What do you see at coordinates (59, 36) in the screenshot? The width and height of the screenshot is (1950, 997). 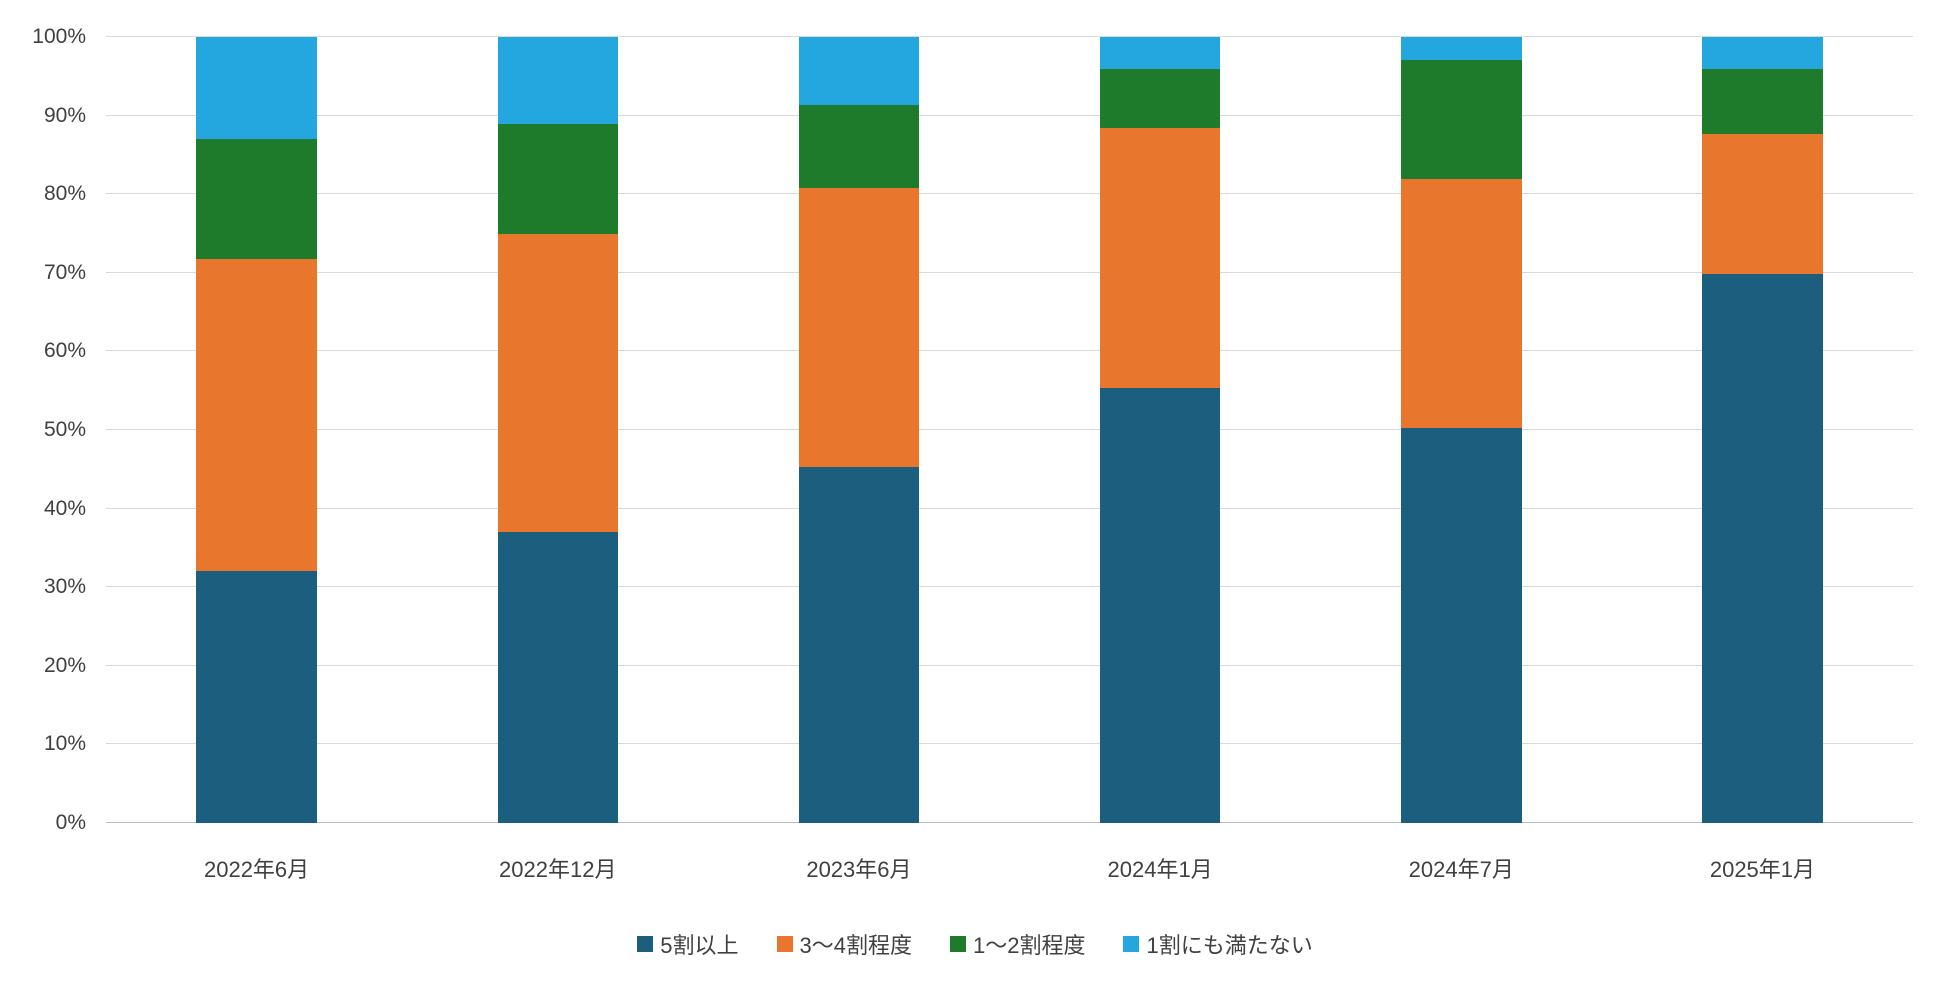 I see `y-tick-label: 100%` at bounding box center [59, 36].